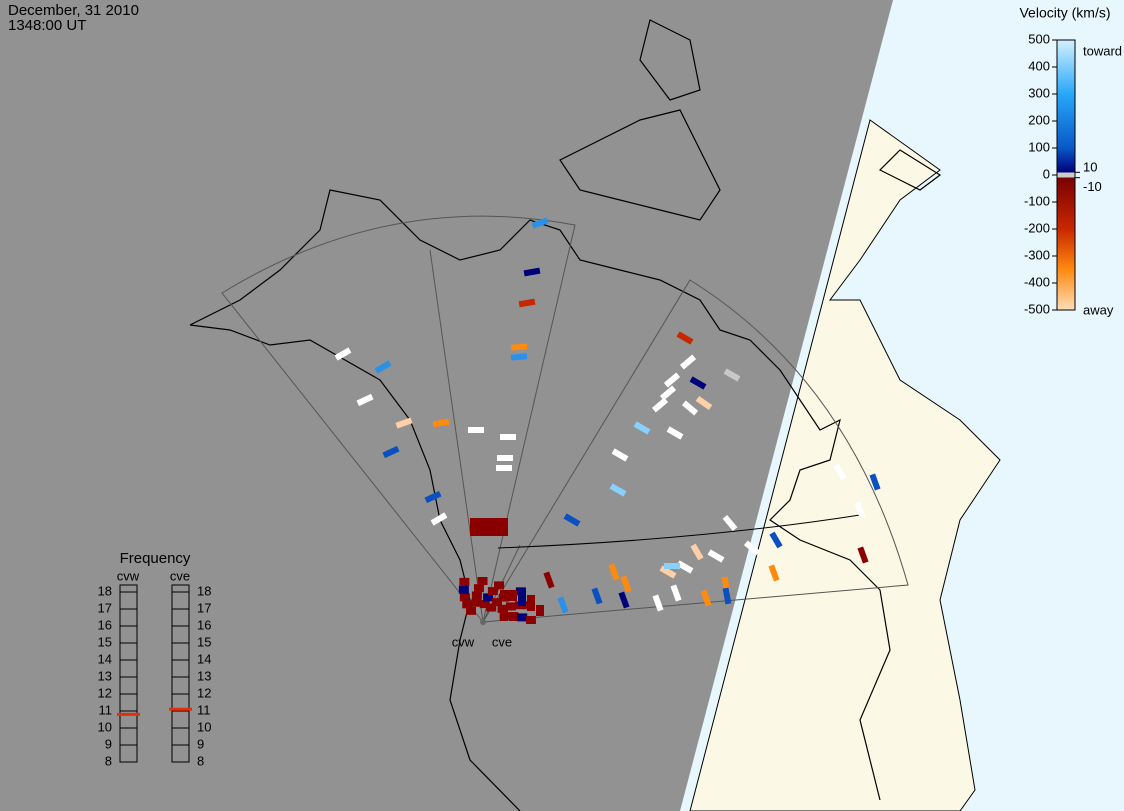 The image size is (1124, 811). Describe the element at coordinates (1098, 309) in the screenshot. I see `away-label: away` at that location.